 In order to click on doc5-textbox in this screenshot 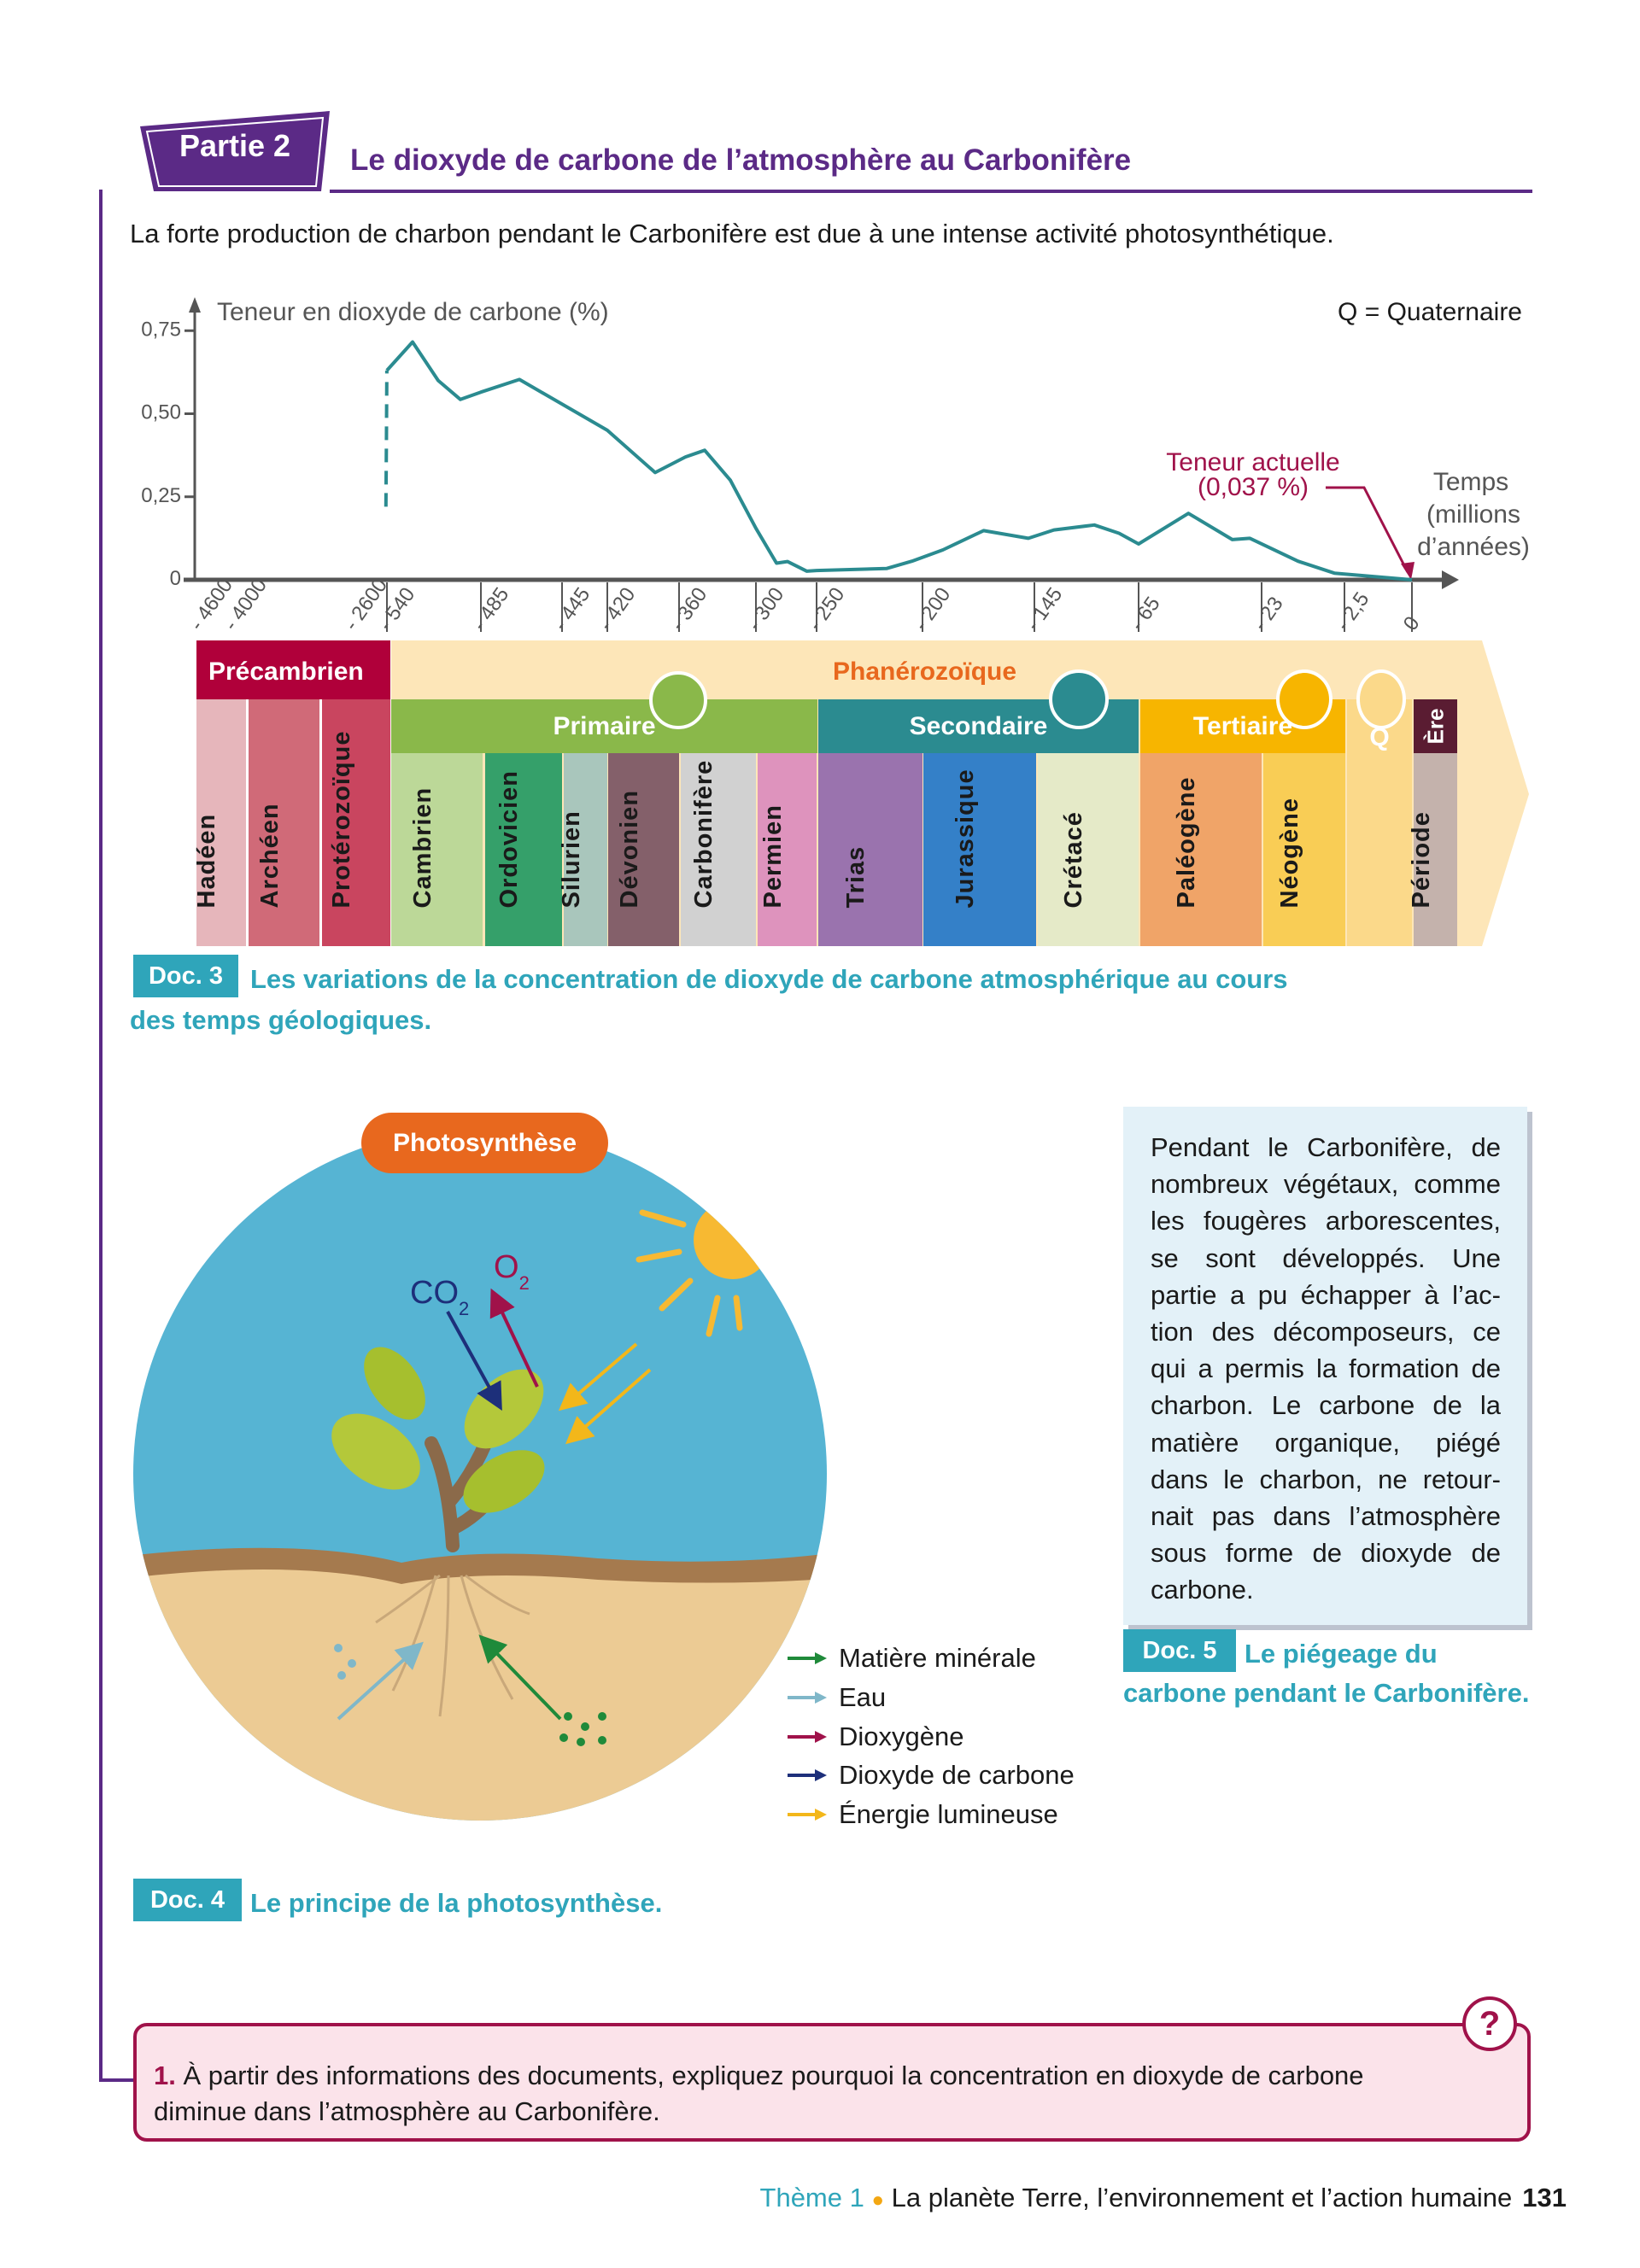, I will do `click(1325, 1366)`.